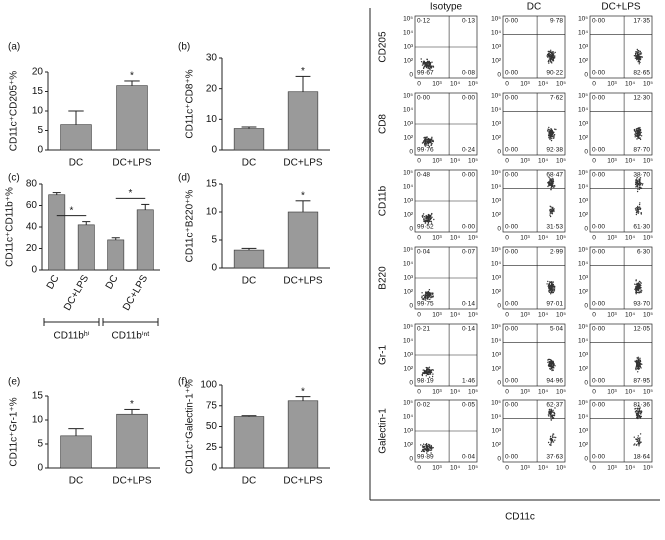 The width and height of the screenshot is (665, 540). What do you see at coordinates (584, 124) in the screenshot?
I see `flow-y-tick-label: 10³` at bounding box center [584, 124].